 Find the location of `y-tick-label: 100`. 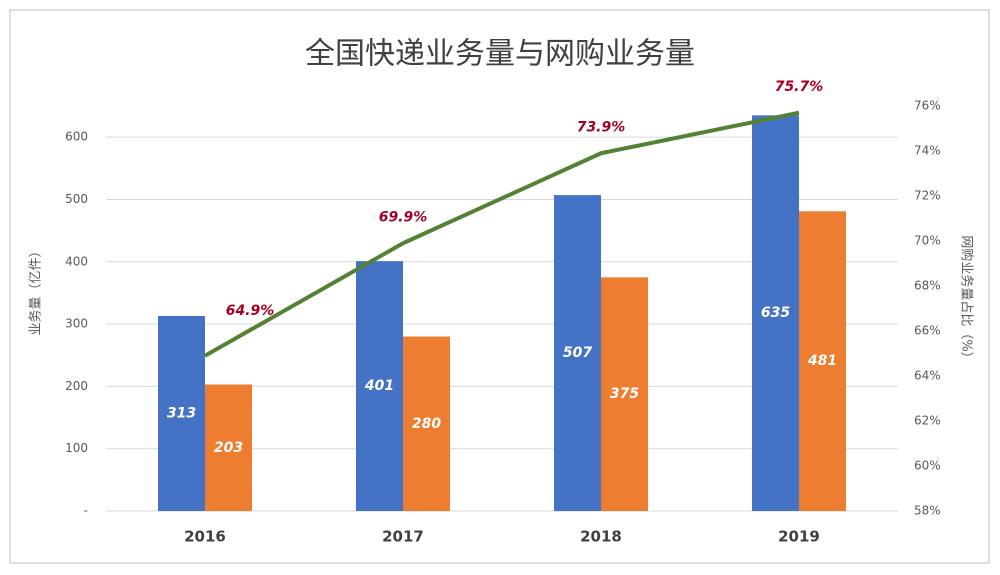

y-tick-label: 100 is located at coordinates (76, 448).